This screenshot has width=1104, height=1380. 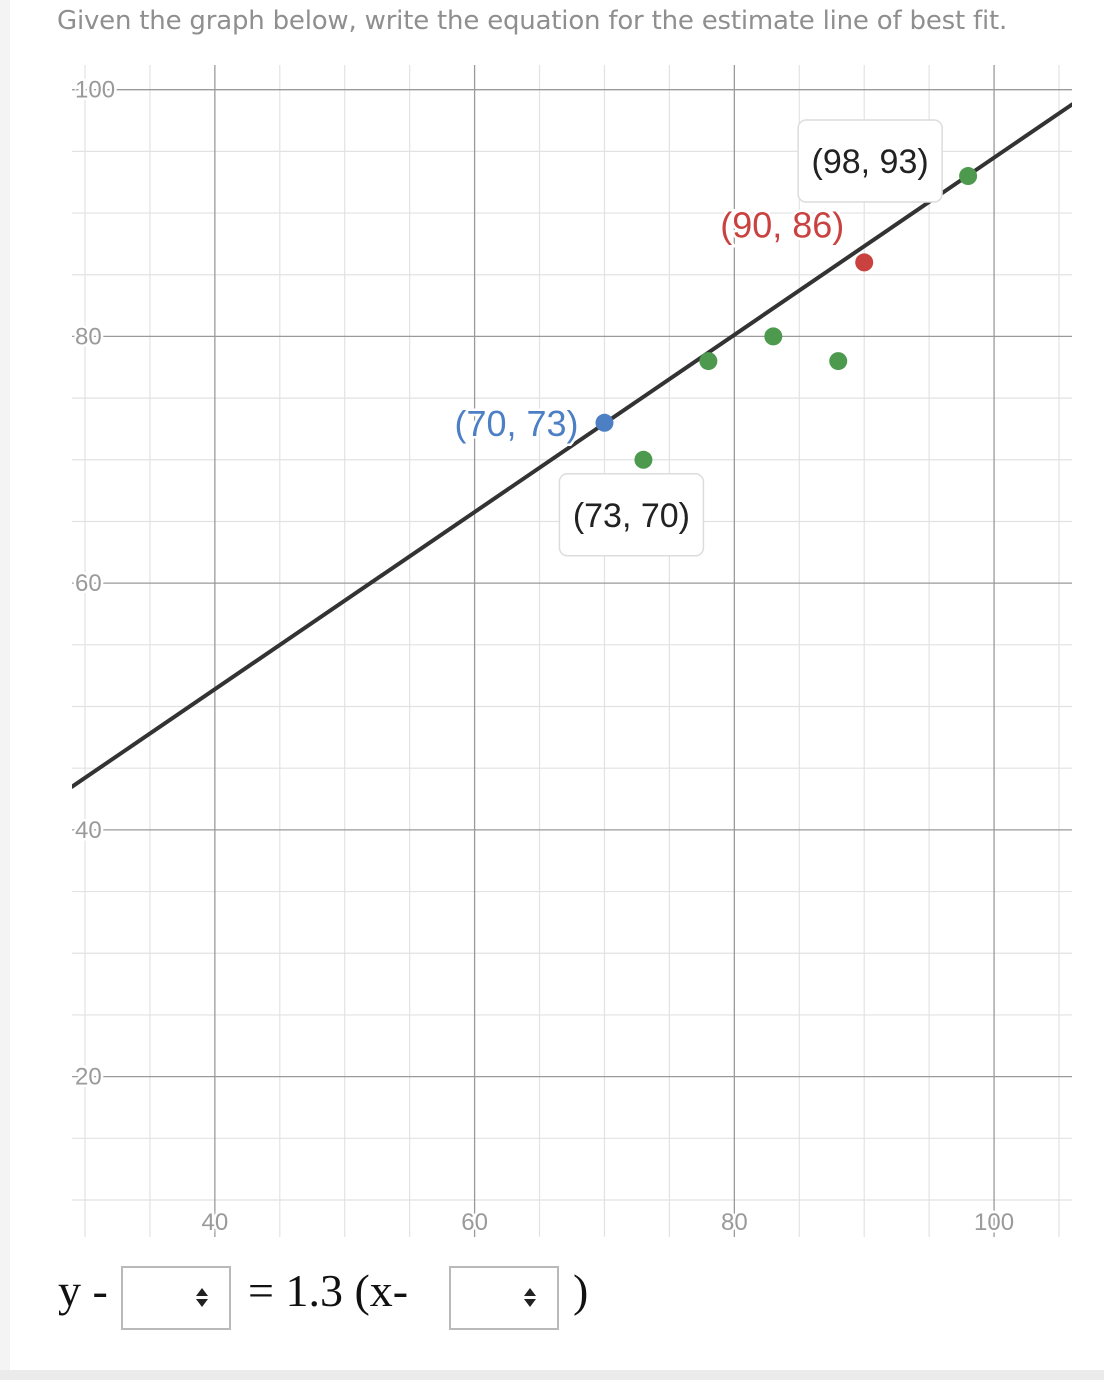 I want to click on equation-suffix: ), so click(x=581, y=1290).